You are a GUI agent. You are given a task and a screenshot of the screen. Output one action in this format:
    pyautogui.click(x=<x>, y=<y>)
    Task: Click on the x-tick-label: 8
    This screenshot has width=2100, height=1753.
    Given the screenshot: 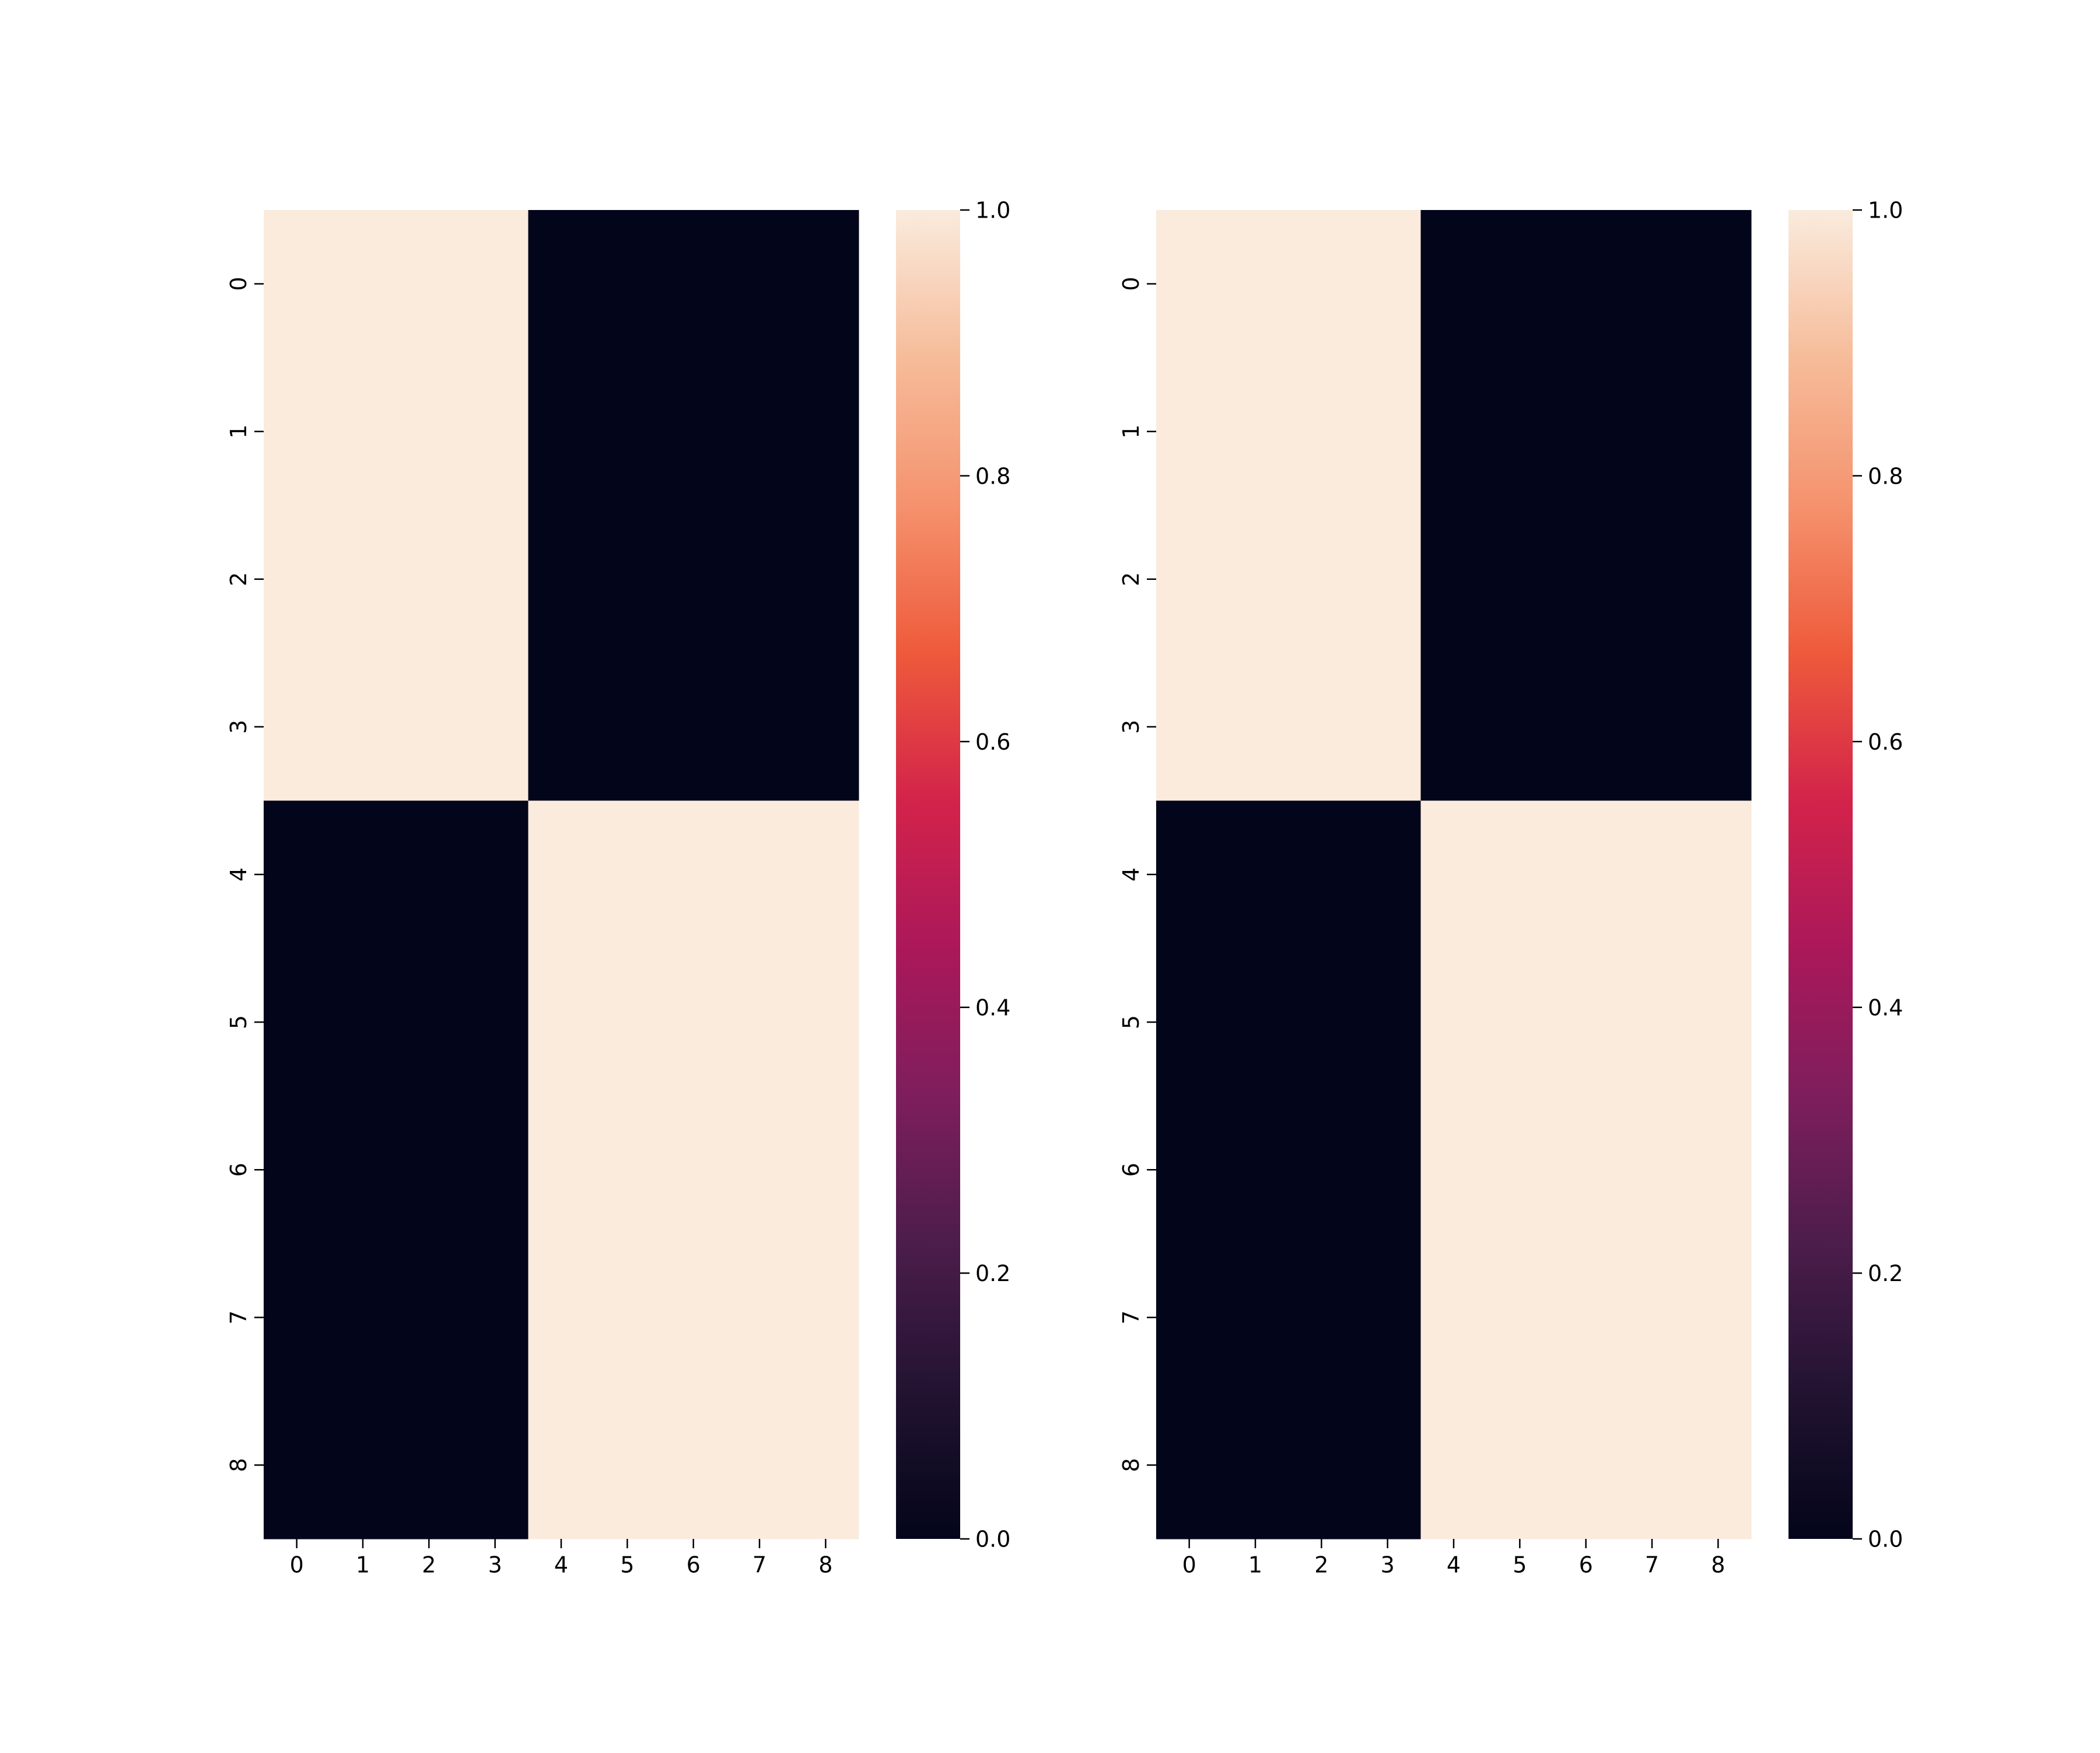 What is the action you would take?
    pyautogui.click(x=1718, y=1565)
    